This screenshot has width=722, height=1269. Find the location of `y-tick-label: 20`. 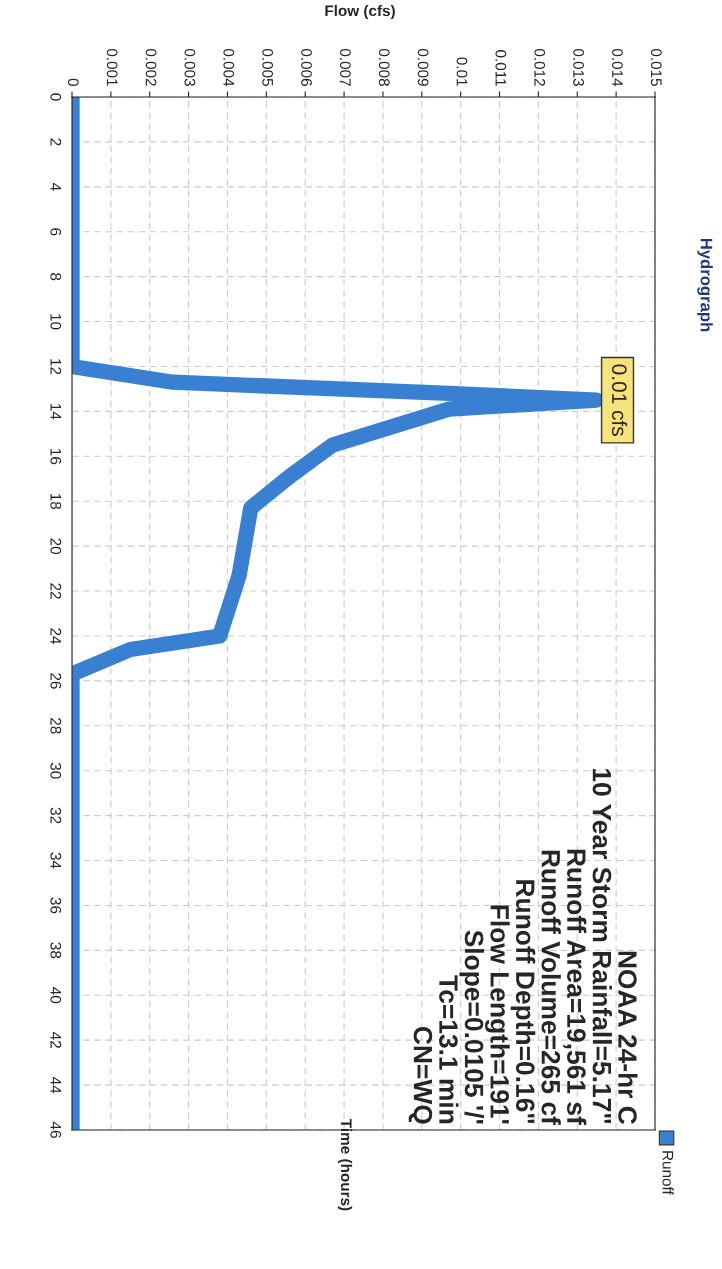

y-tick-label: 20 is located at coordinates (56, 546).